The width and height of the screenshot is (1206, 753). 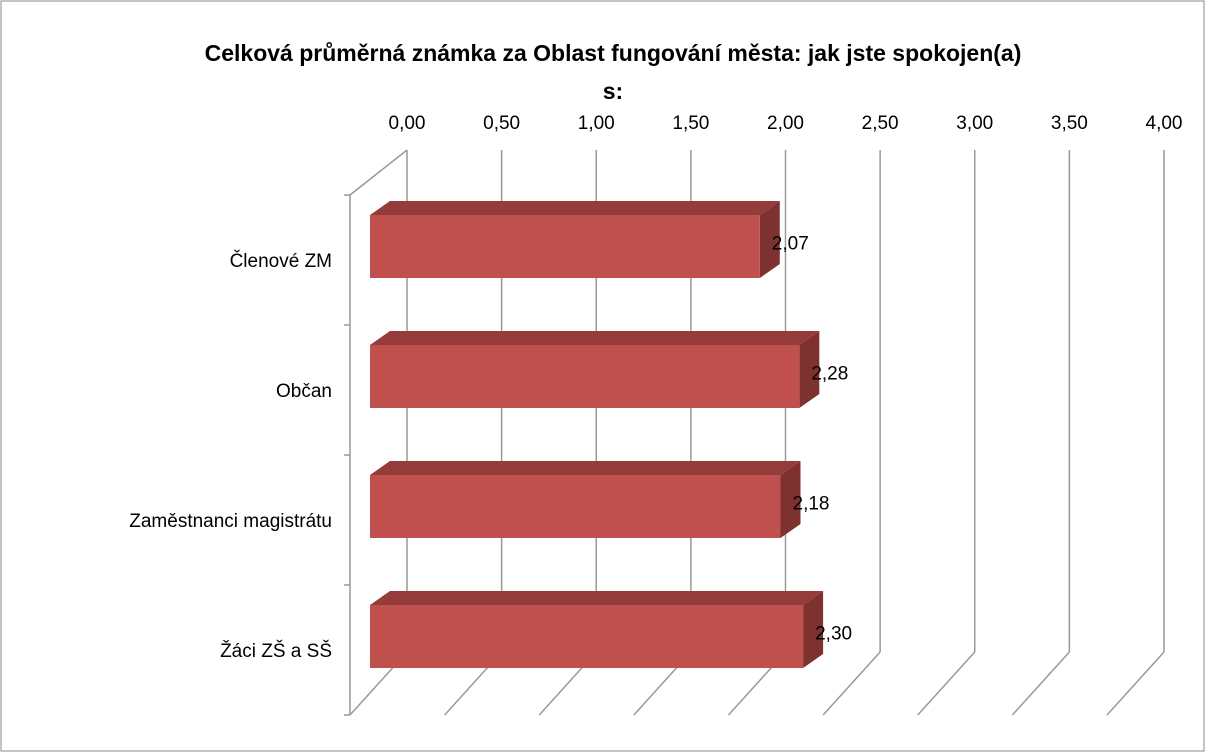 What do you see at coordinates (790, 244) in the screenshot?
I see `data-label: 2,07` at bounding box center [790, 244].